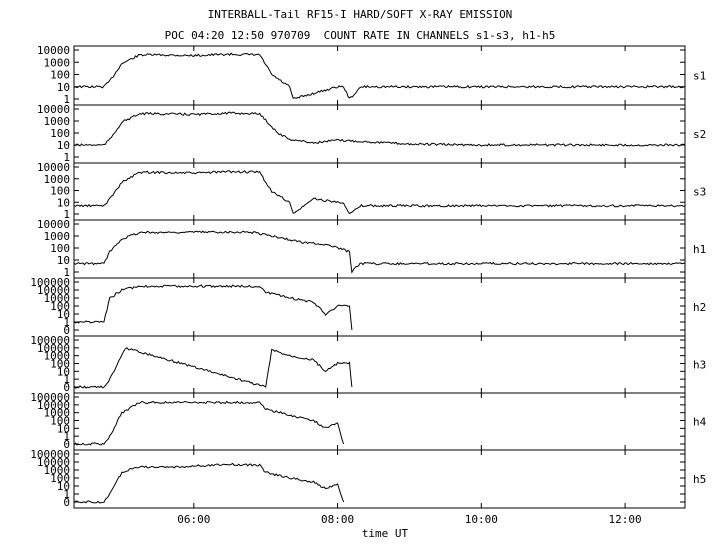  Describe the element at coordinates (60, 191) in the screenshot. I see `y-tick-label-s3: 100` at that location.